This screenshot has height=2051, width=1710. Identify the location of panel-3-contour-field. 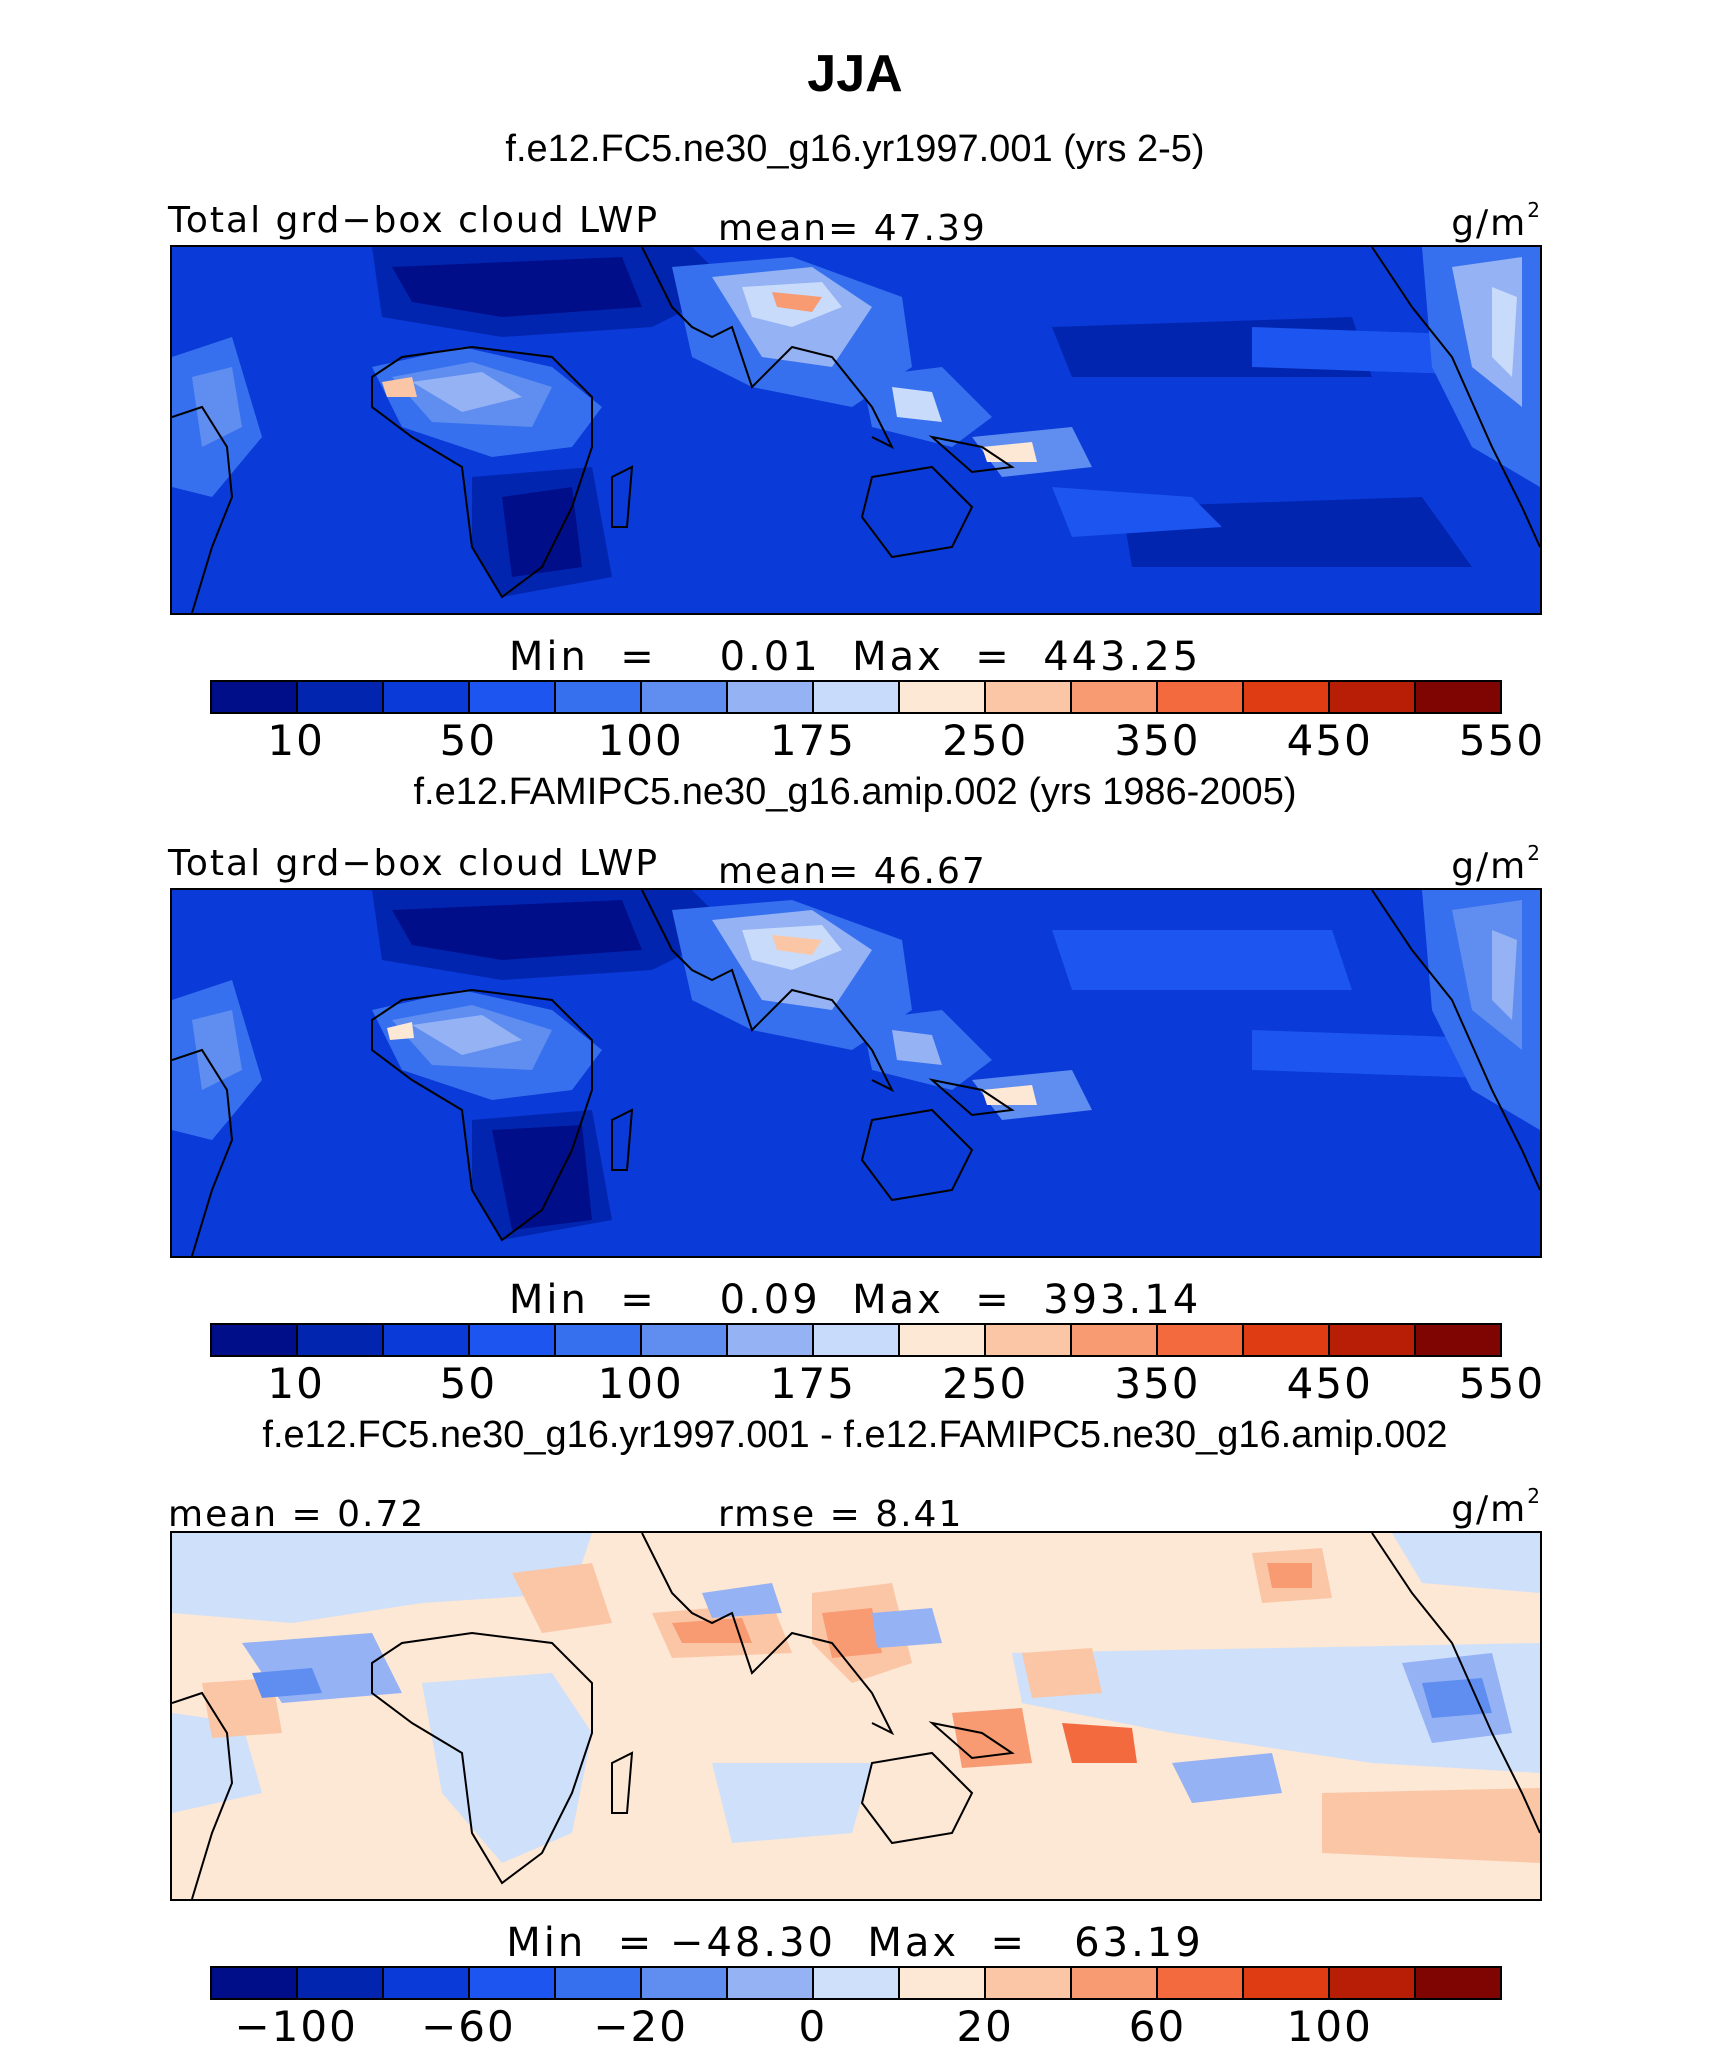
(856, 1716).